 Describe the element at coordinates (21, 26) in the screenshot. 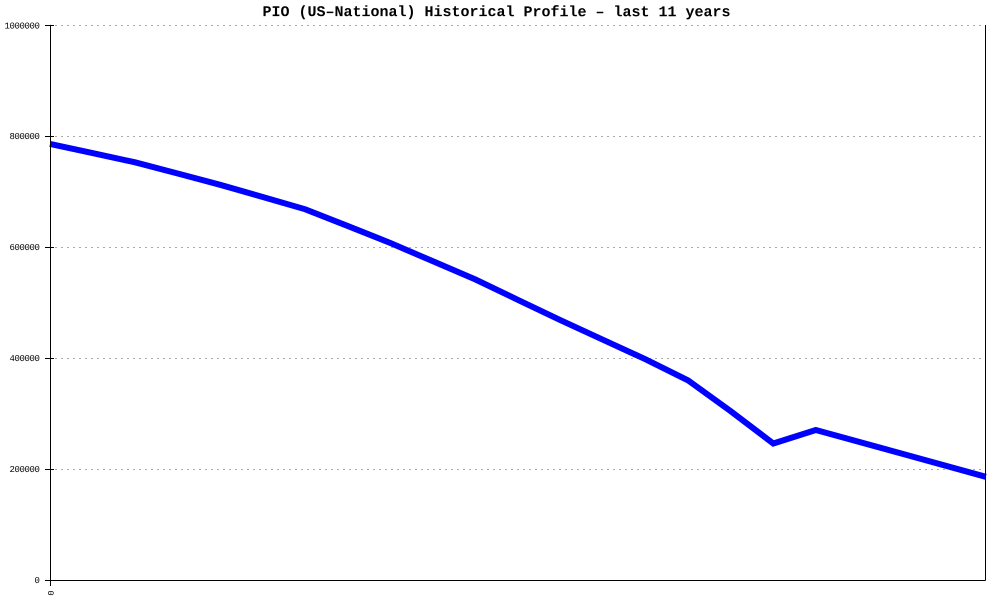

I see `svg-text: 1000000` at that location.